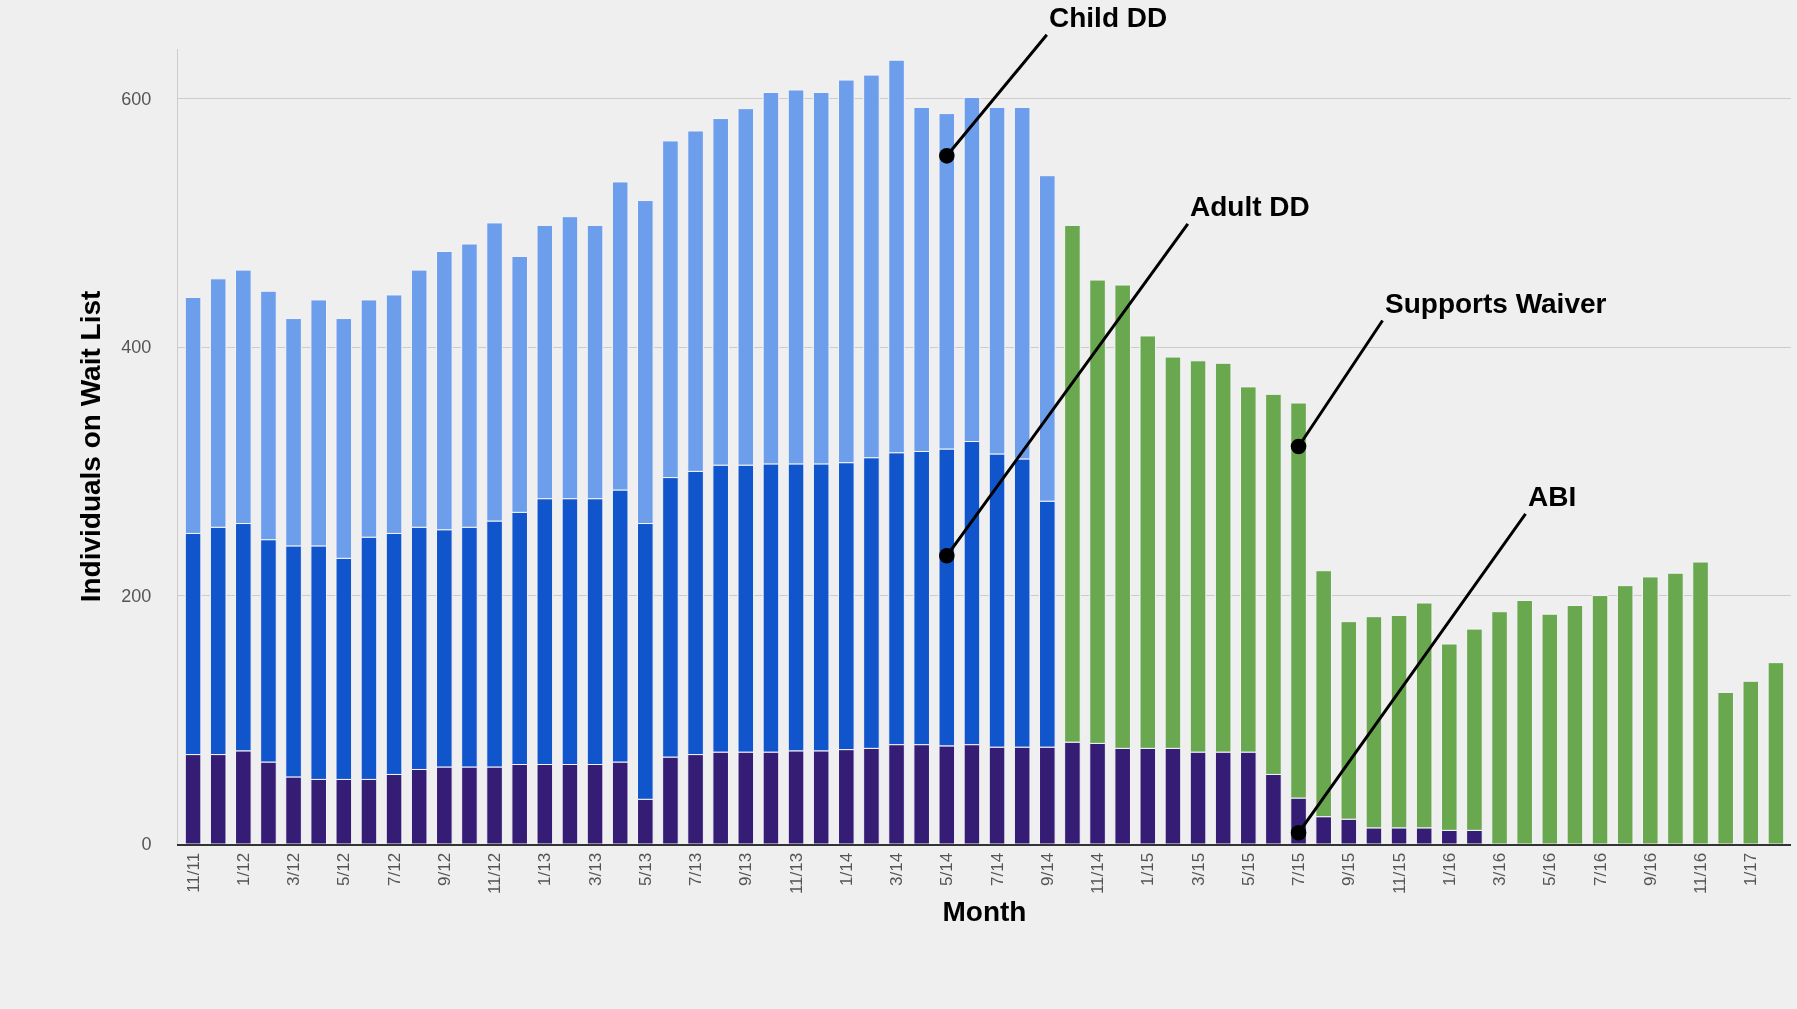 The height and width of the screenshot is (1009, 1797). Describe the element at coordinates (846, 869) in the screenshot. I see `x-tick-label: 1/14` at that location.